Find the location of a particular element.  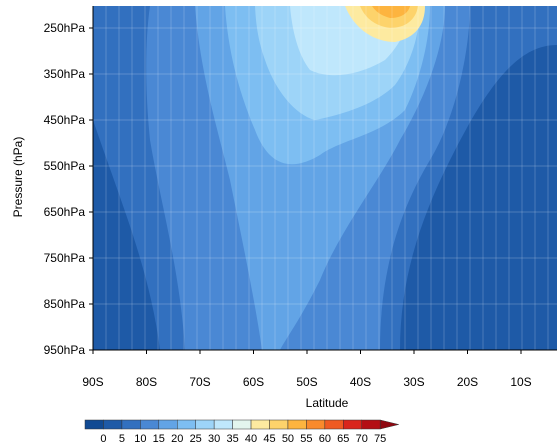

x-tick-label: 40S is located at coordinates (360, 382).